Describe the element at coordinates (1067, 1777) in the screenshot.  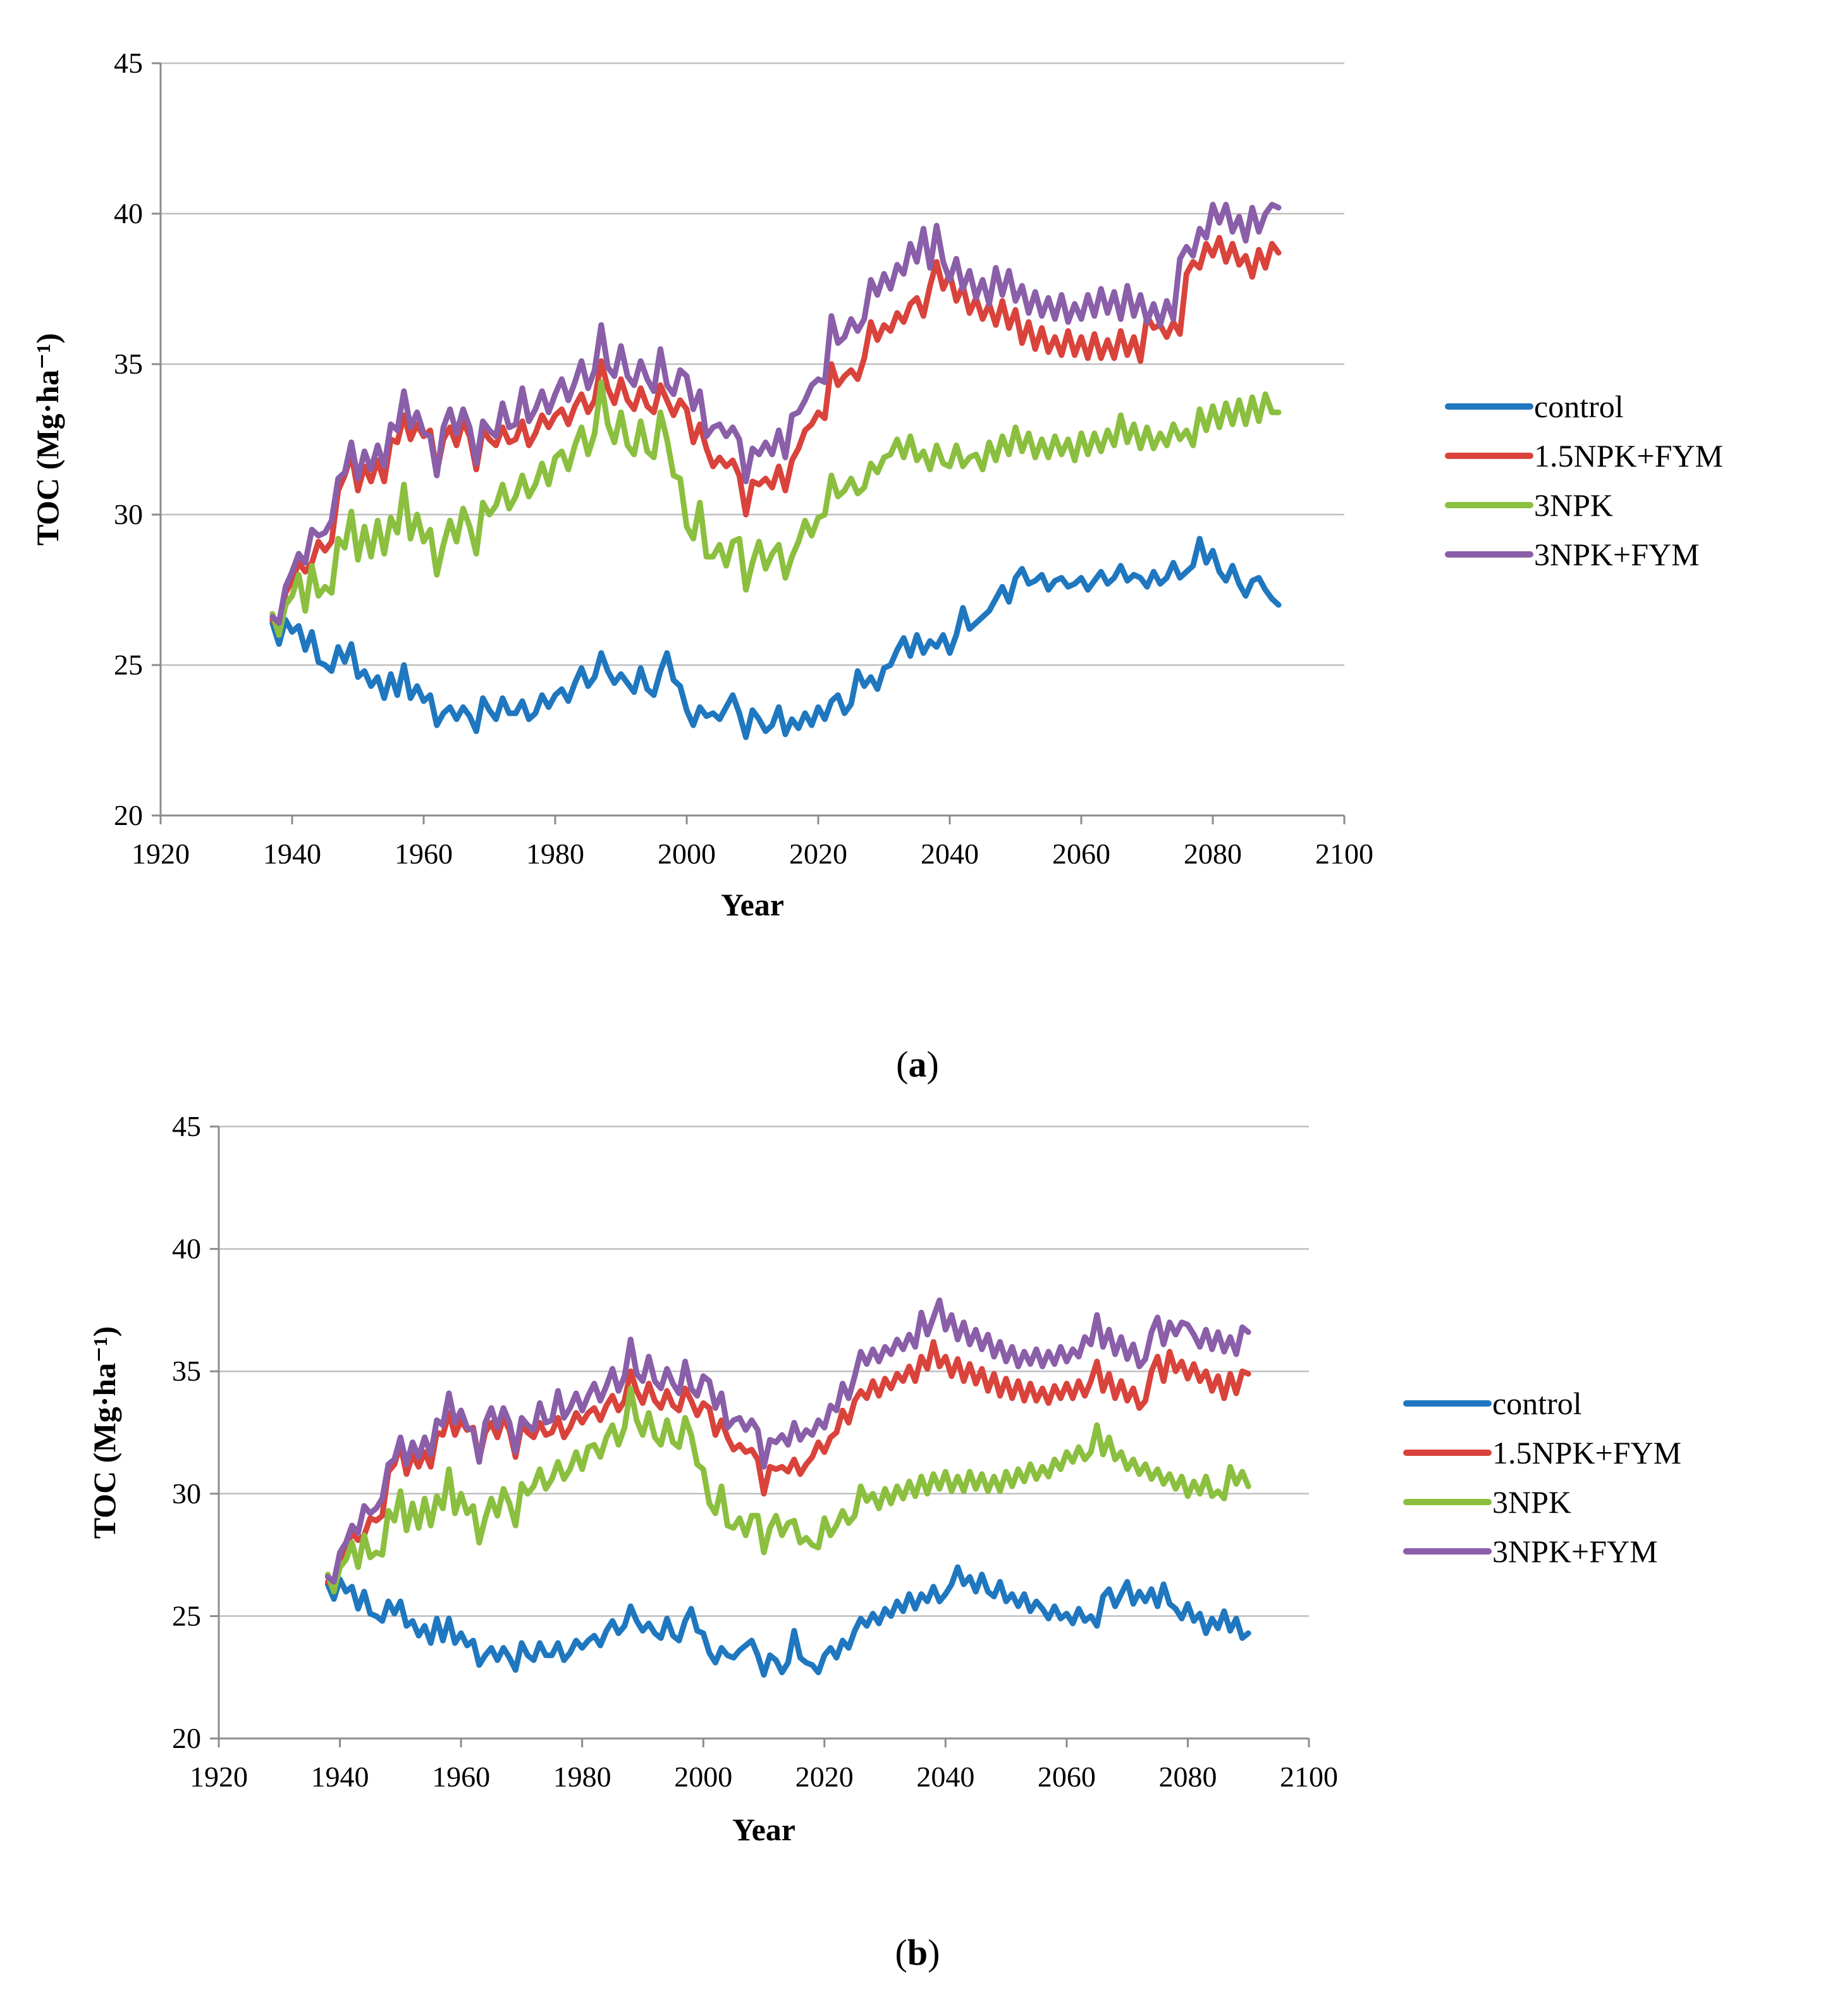
I see `c1-x-tick-label: 2060` at that location.